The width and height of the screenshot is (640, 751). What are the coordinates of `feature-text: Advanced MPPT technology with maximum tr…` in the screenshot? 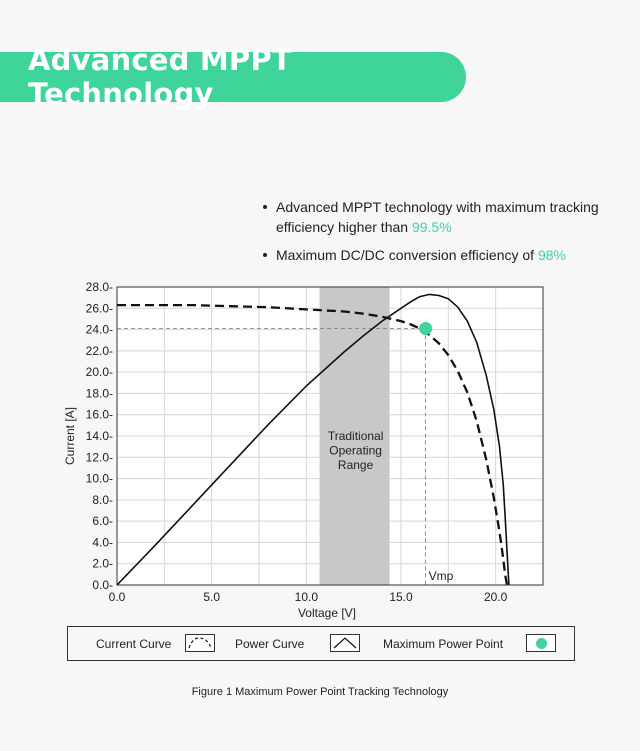 It's located at (437, 217).